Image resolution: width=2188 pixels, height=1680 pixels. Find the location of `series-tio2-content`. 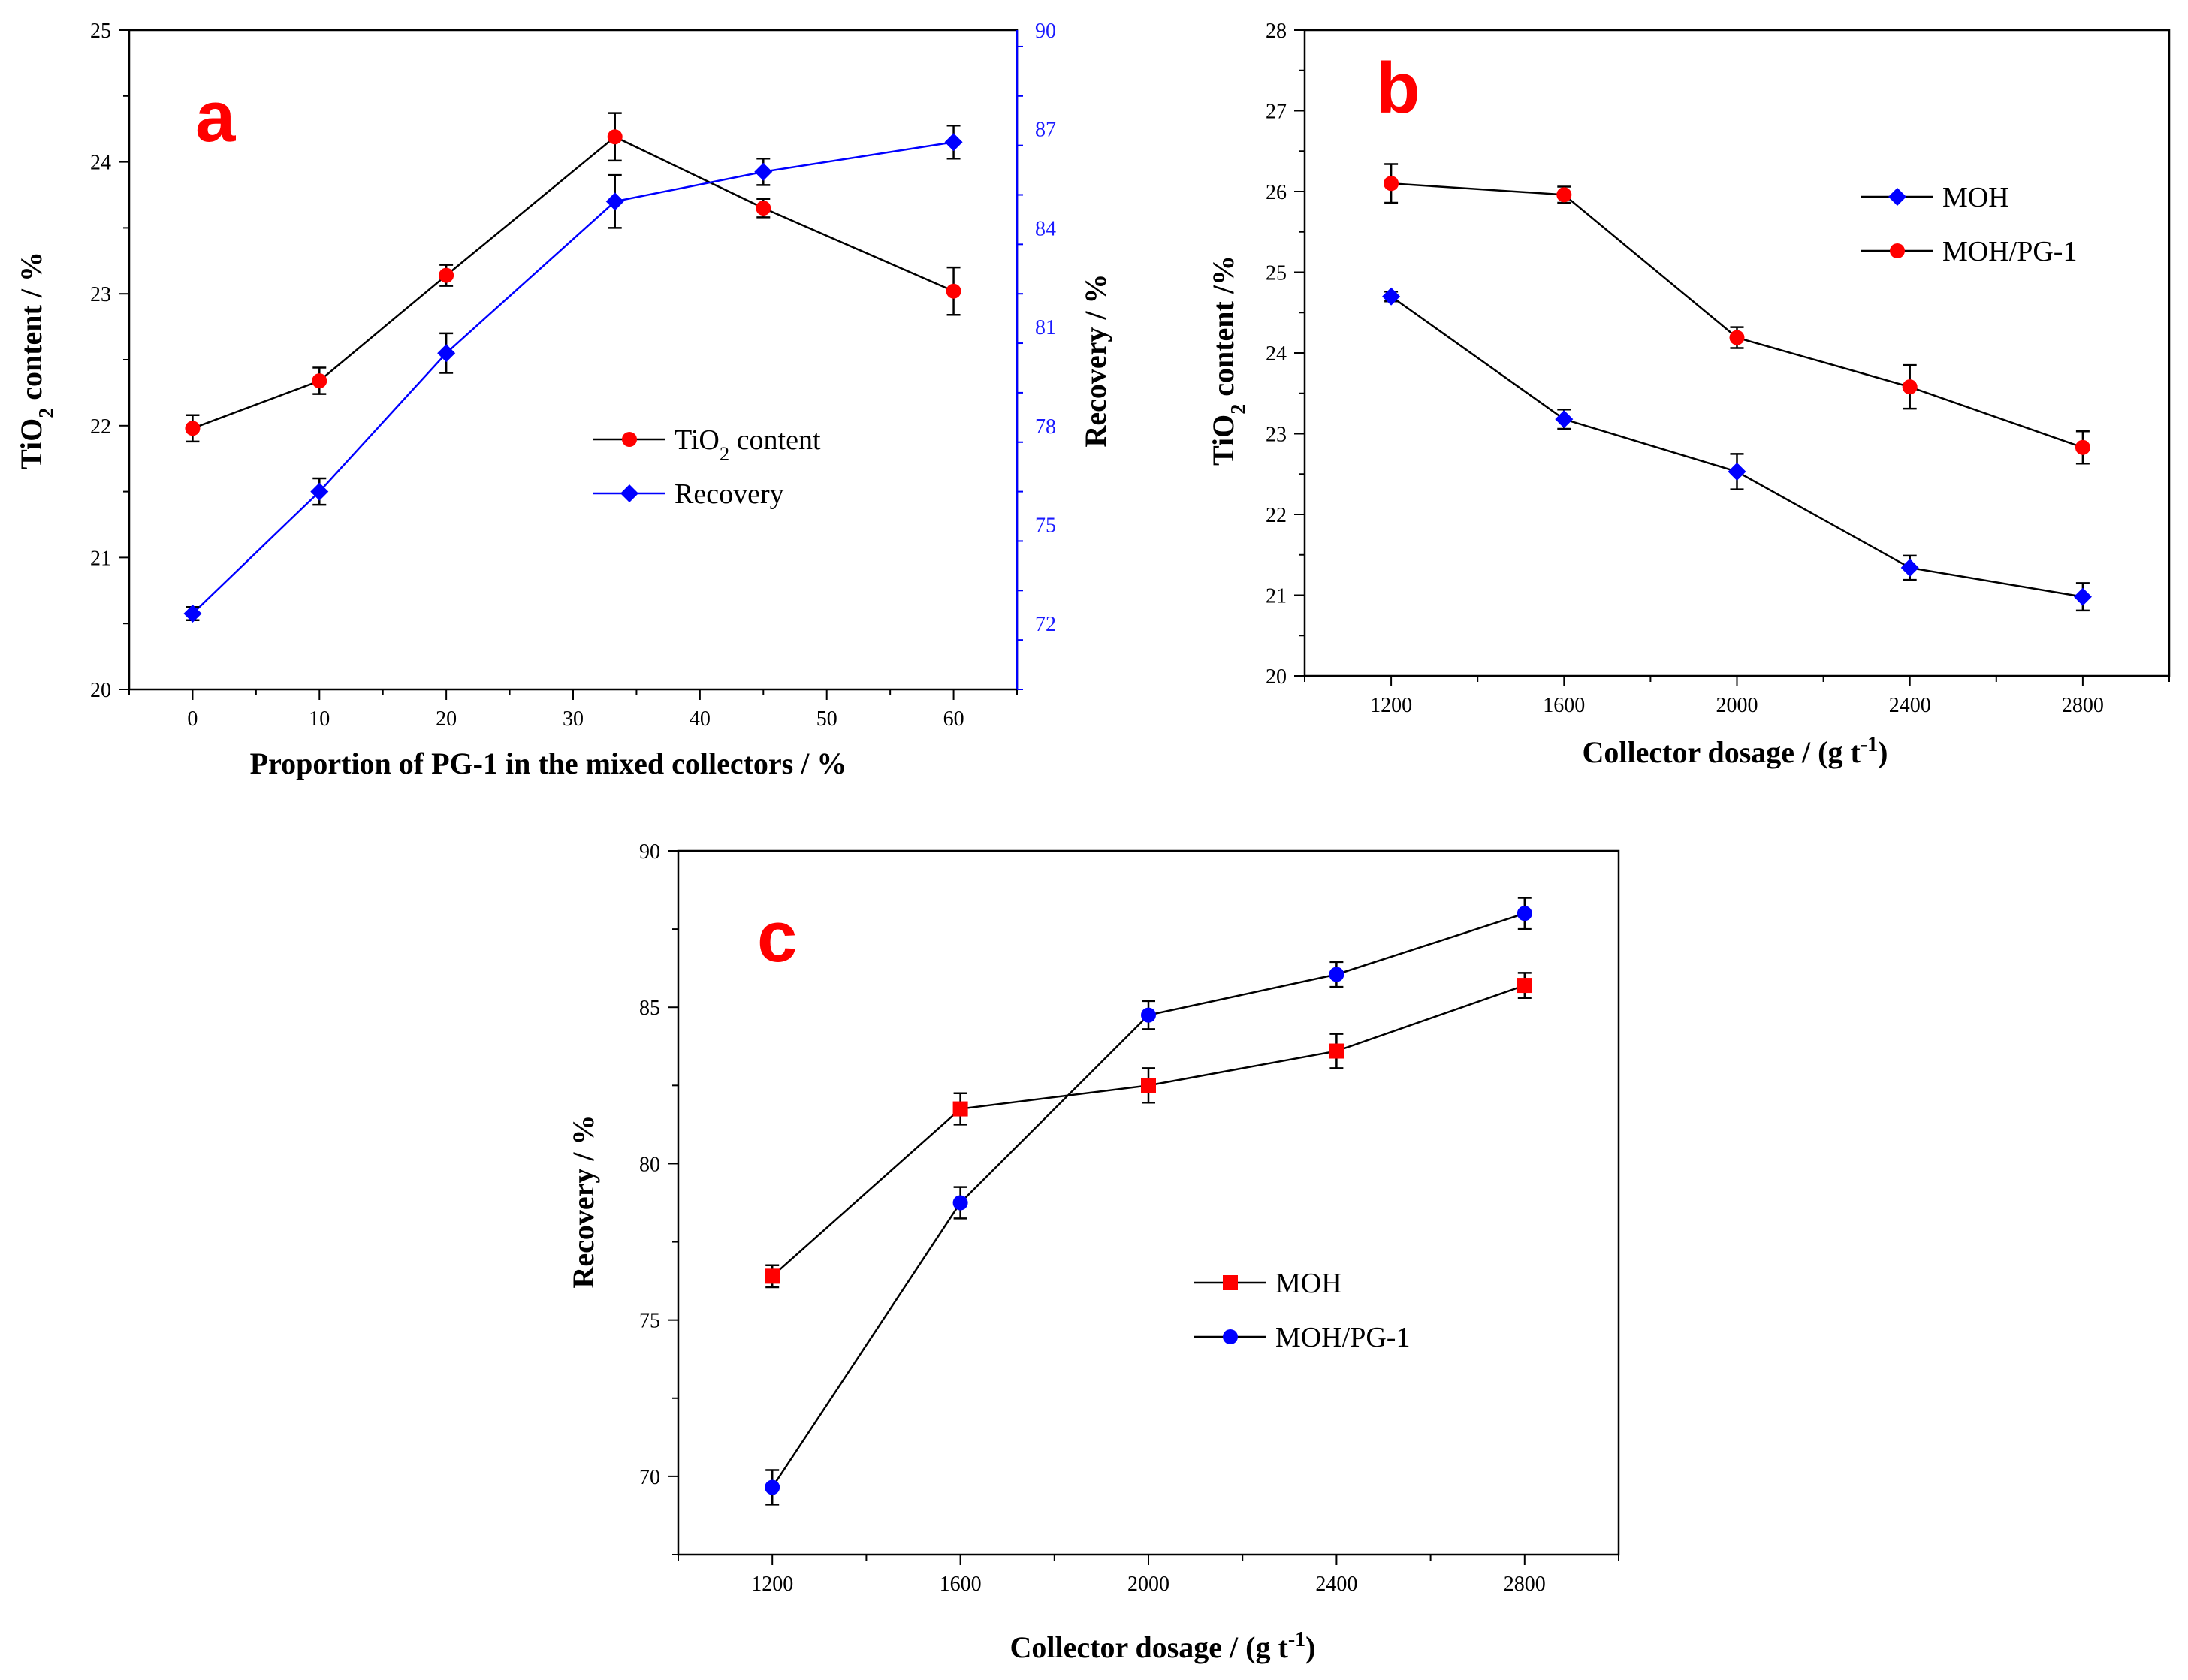

series-tio2-content is located at coordinates (573, 277).